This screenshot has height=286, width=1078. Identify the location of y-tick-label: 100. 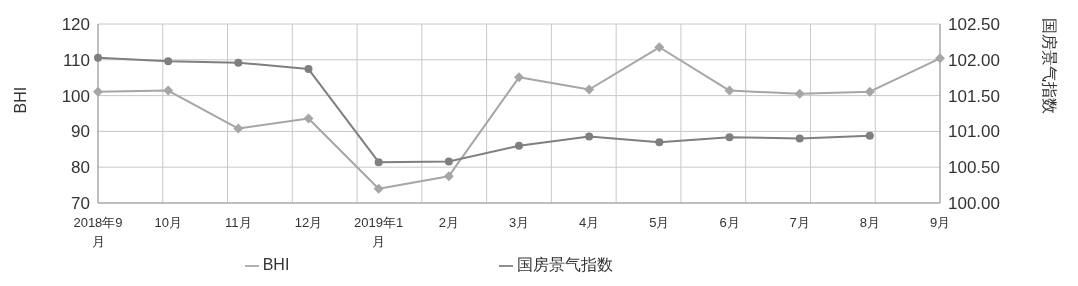
(75, 96).